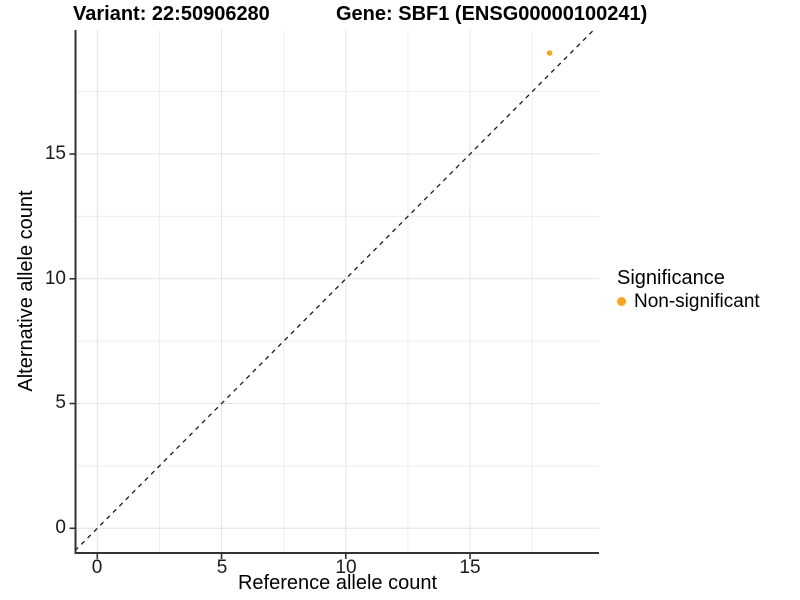 The height and width of the screenshot is (600, 800). What do you see at coordinates (492, 14) in the screenshot?
I see `plot-title-gene: Gene: SBF1 (ENSG00000100241)` at bounding box center [492, 14].